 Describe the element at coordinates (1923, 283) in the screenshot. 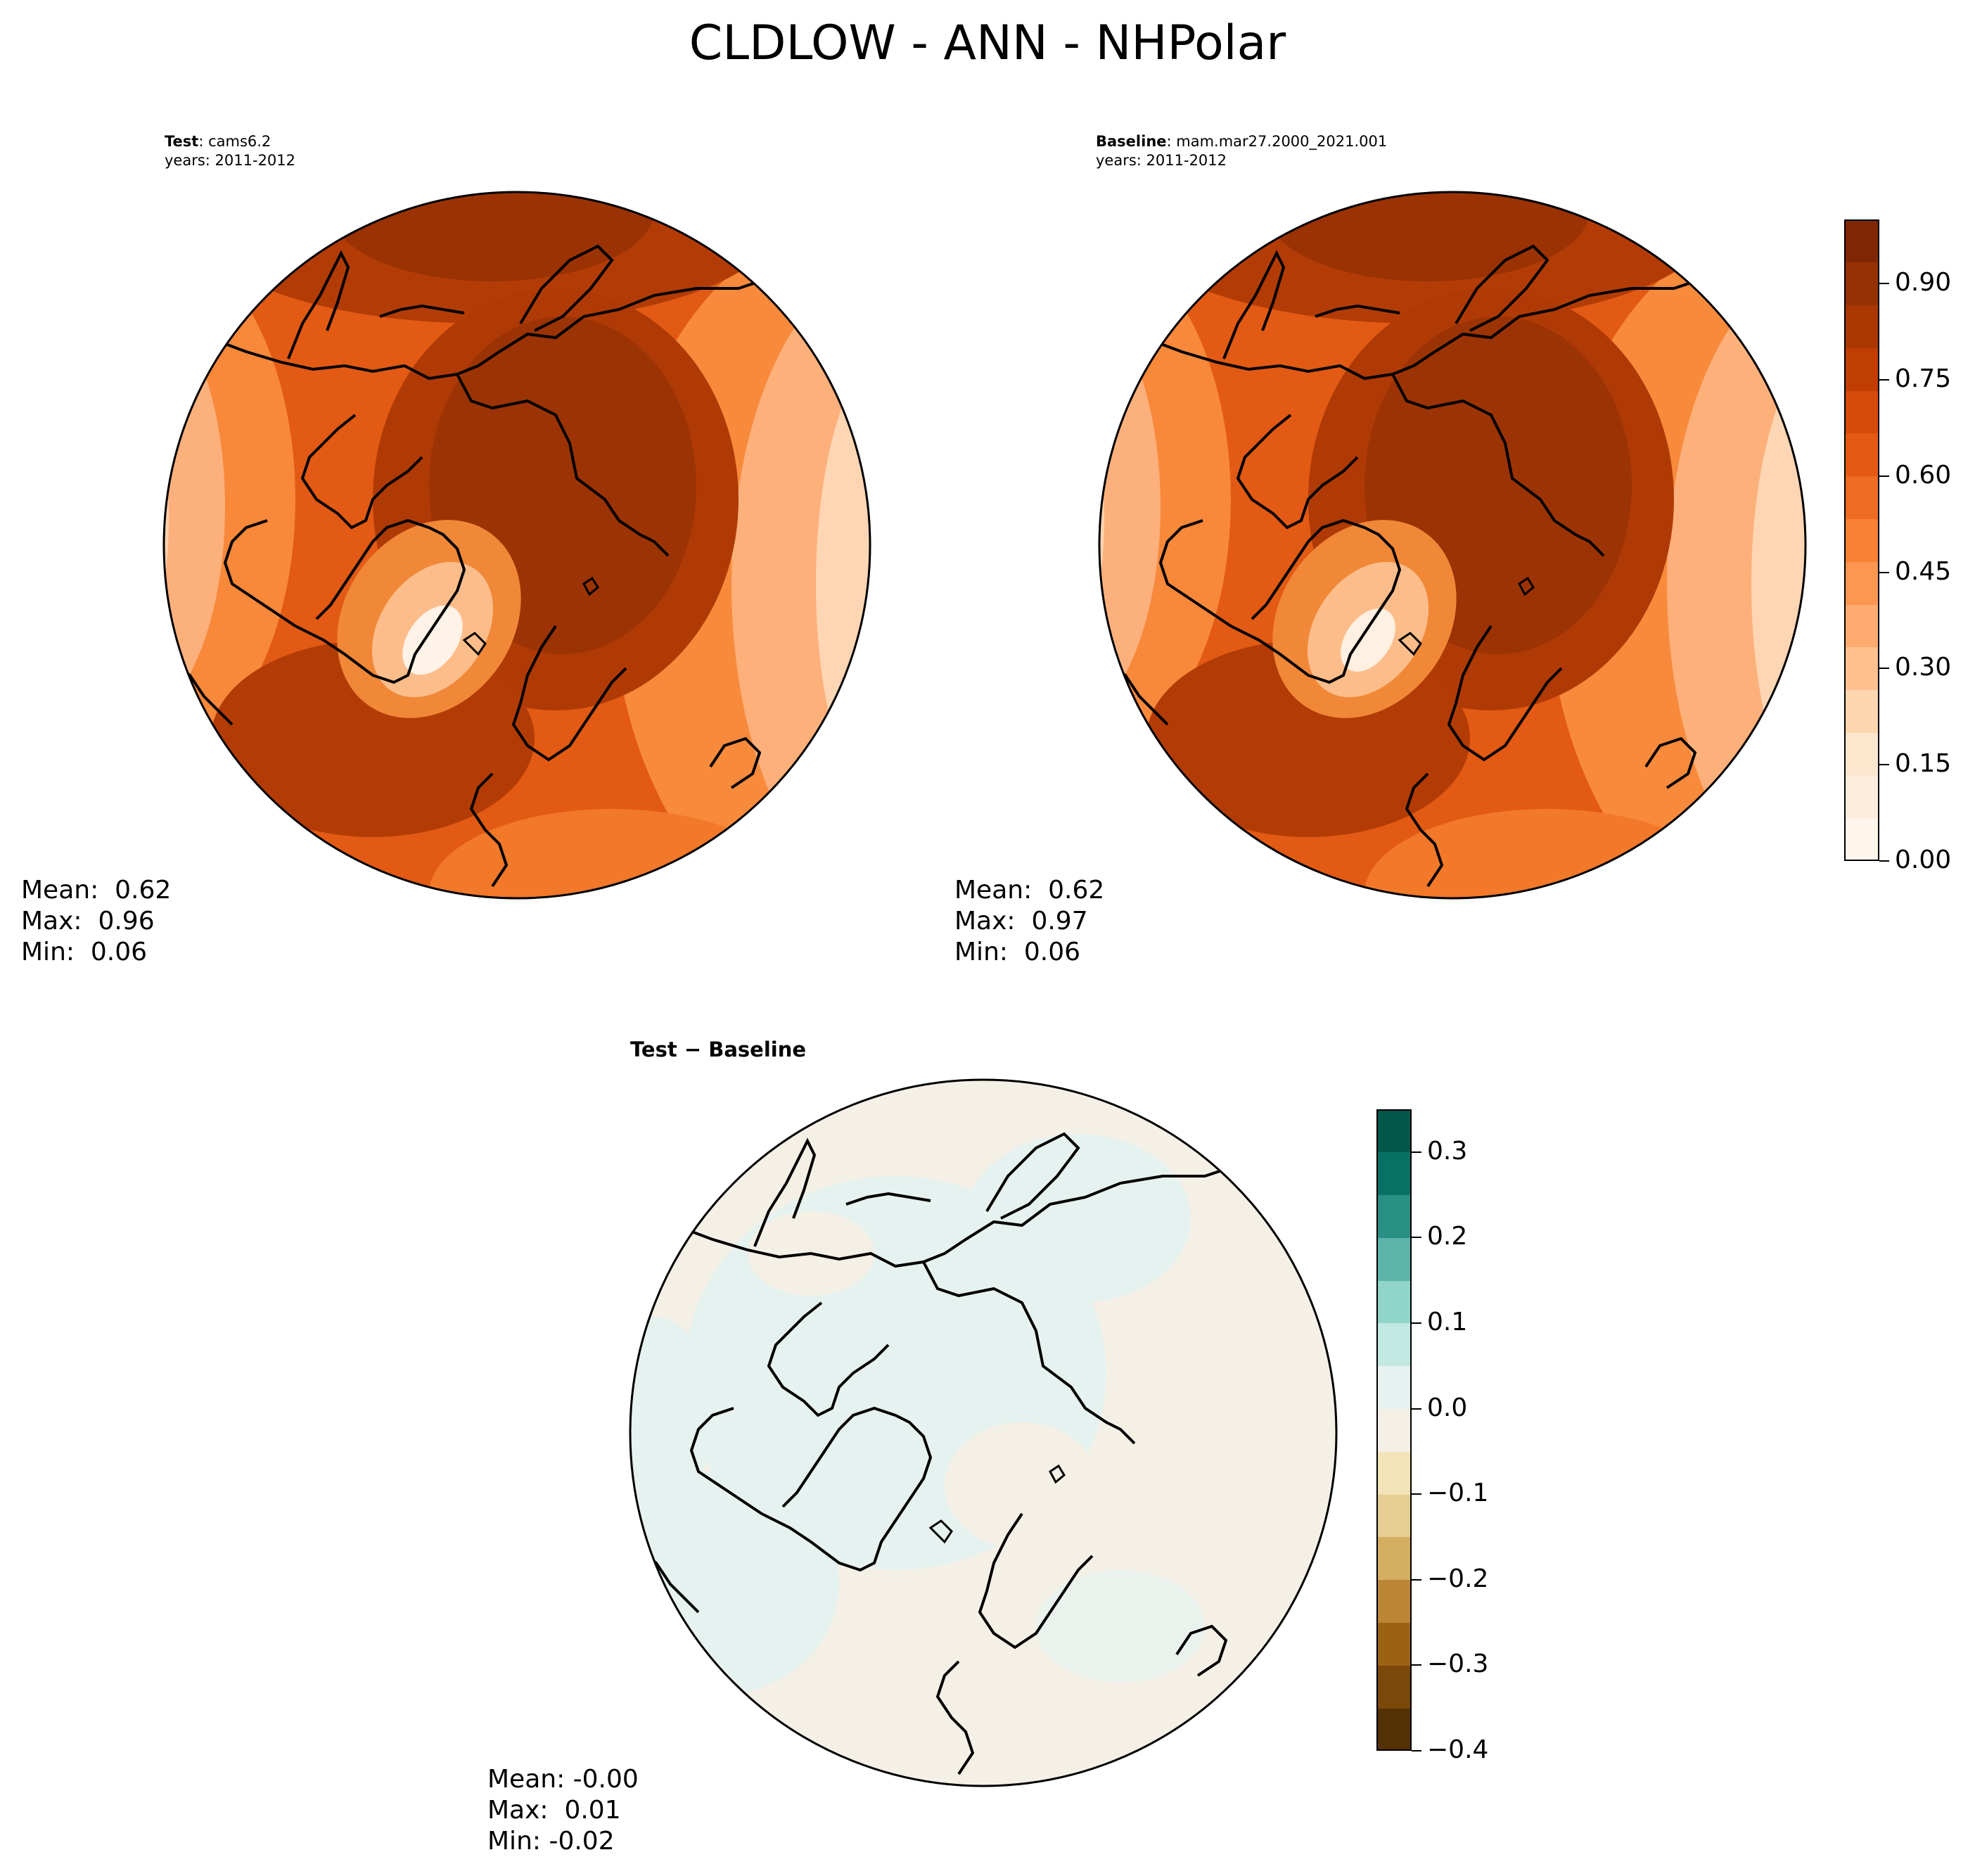

I see `main-colorbar-tick-label: 0.90` at that location.